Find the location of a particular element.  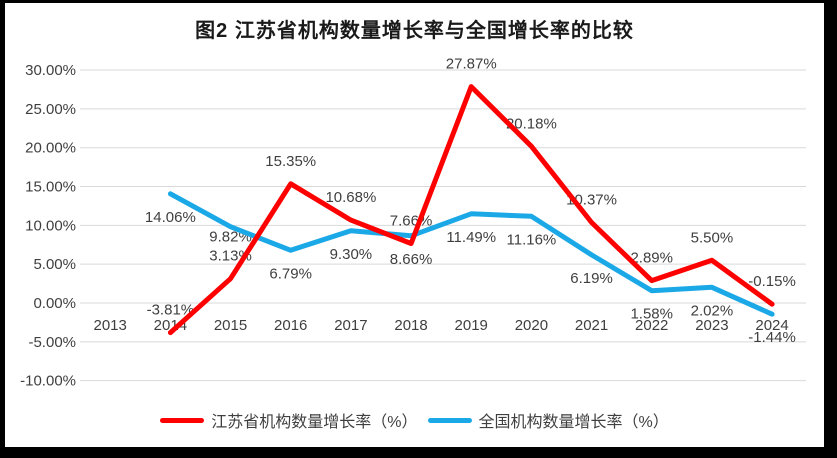

chart-legend: 江苏省机构数量增长率（%） 全国机构数量增长率（%） is located at coordinates (414, 420).